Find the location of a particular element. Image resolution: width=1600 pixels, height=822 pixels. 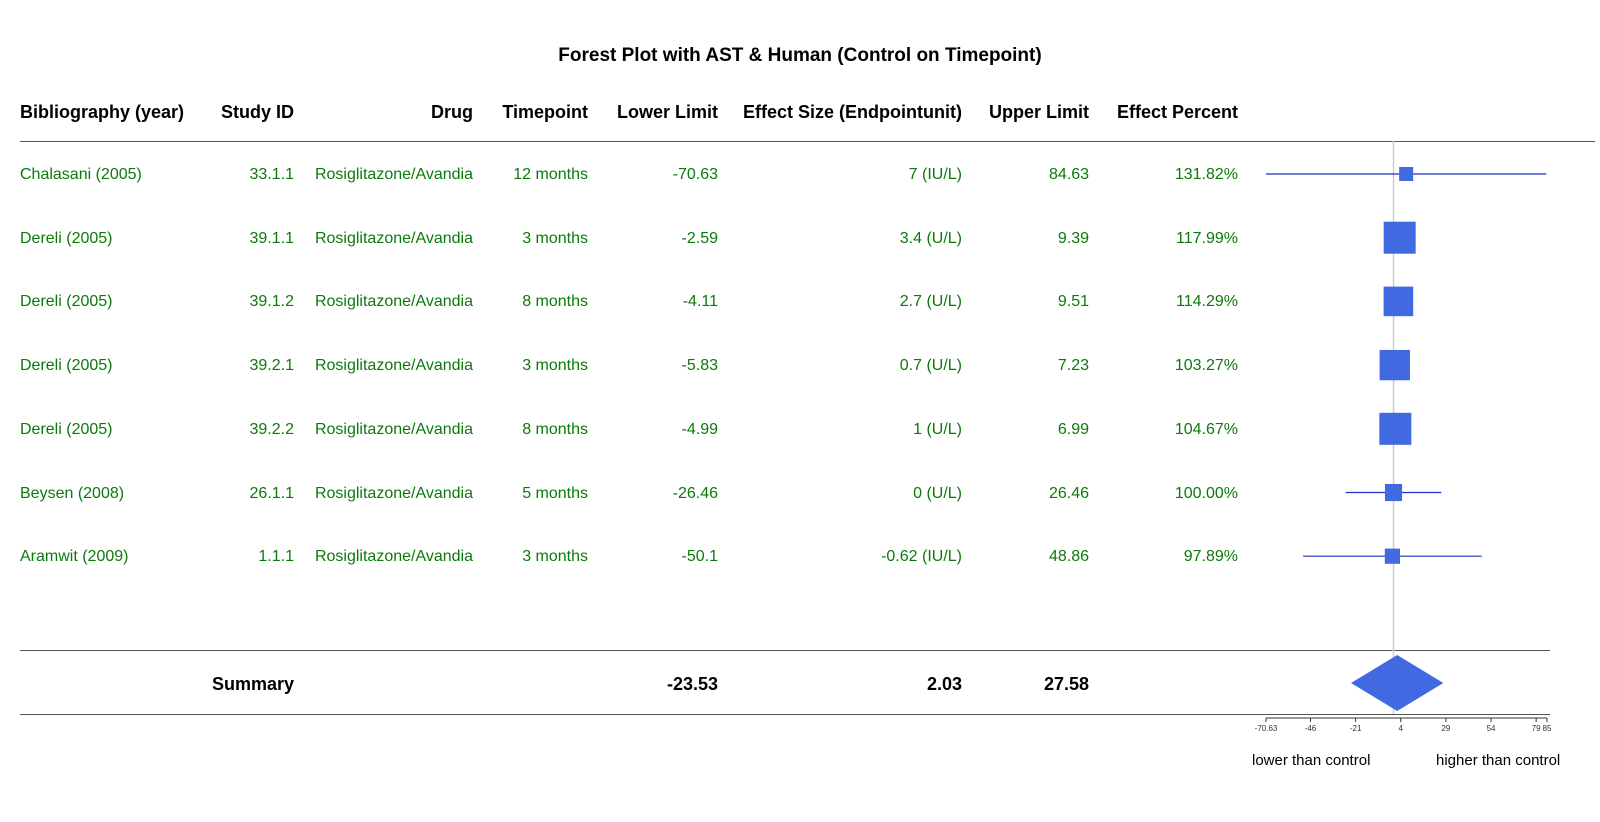

cell-effect-percent: 117.99% is located at coordinates (1207, 238).